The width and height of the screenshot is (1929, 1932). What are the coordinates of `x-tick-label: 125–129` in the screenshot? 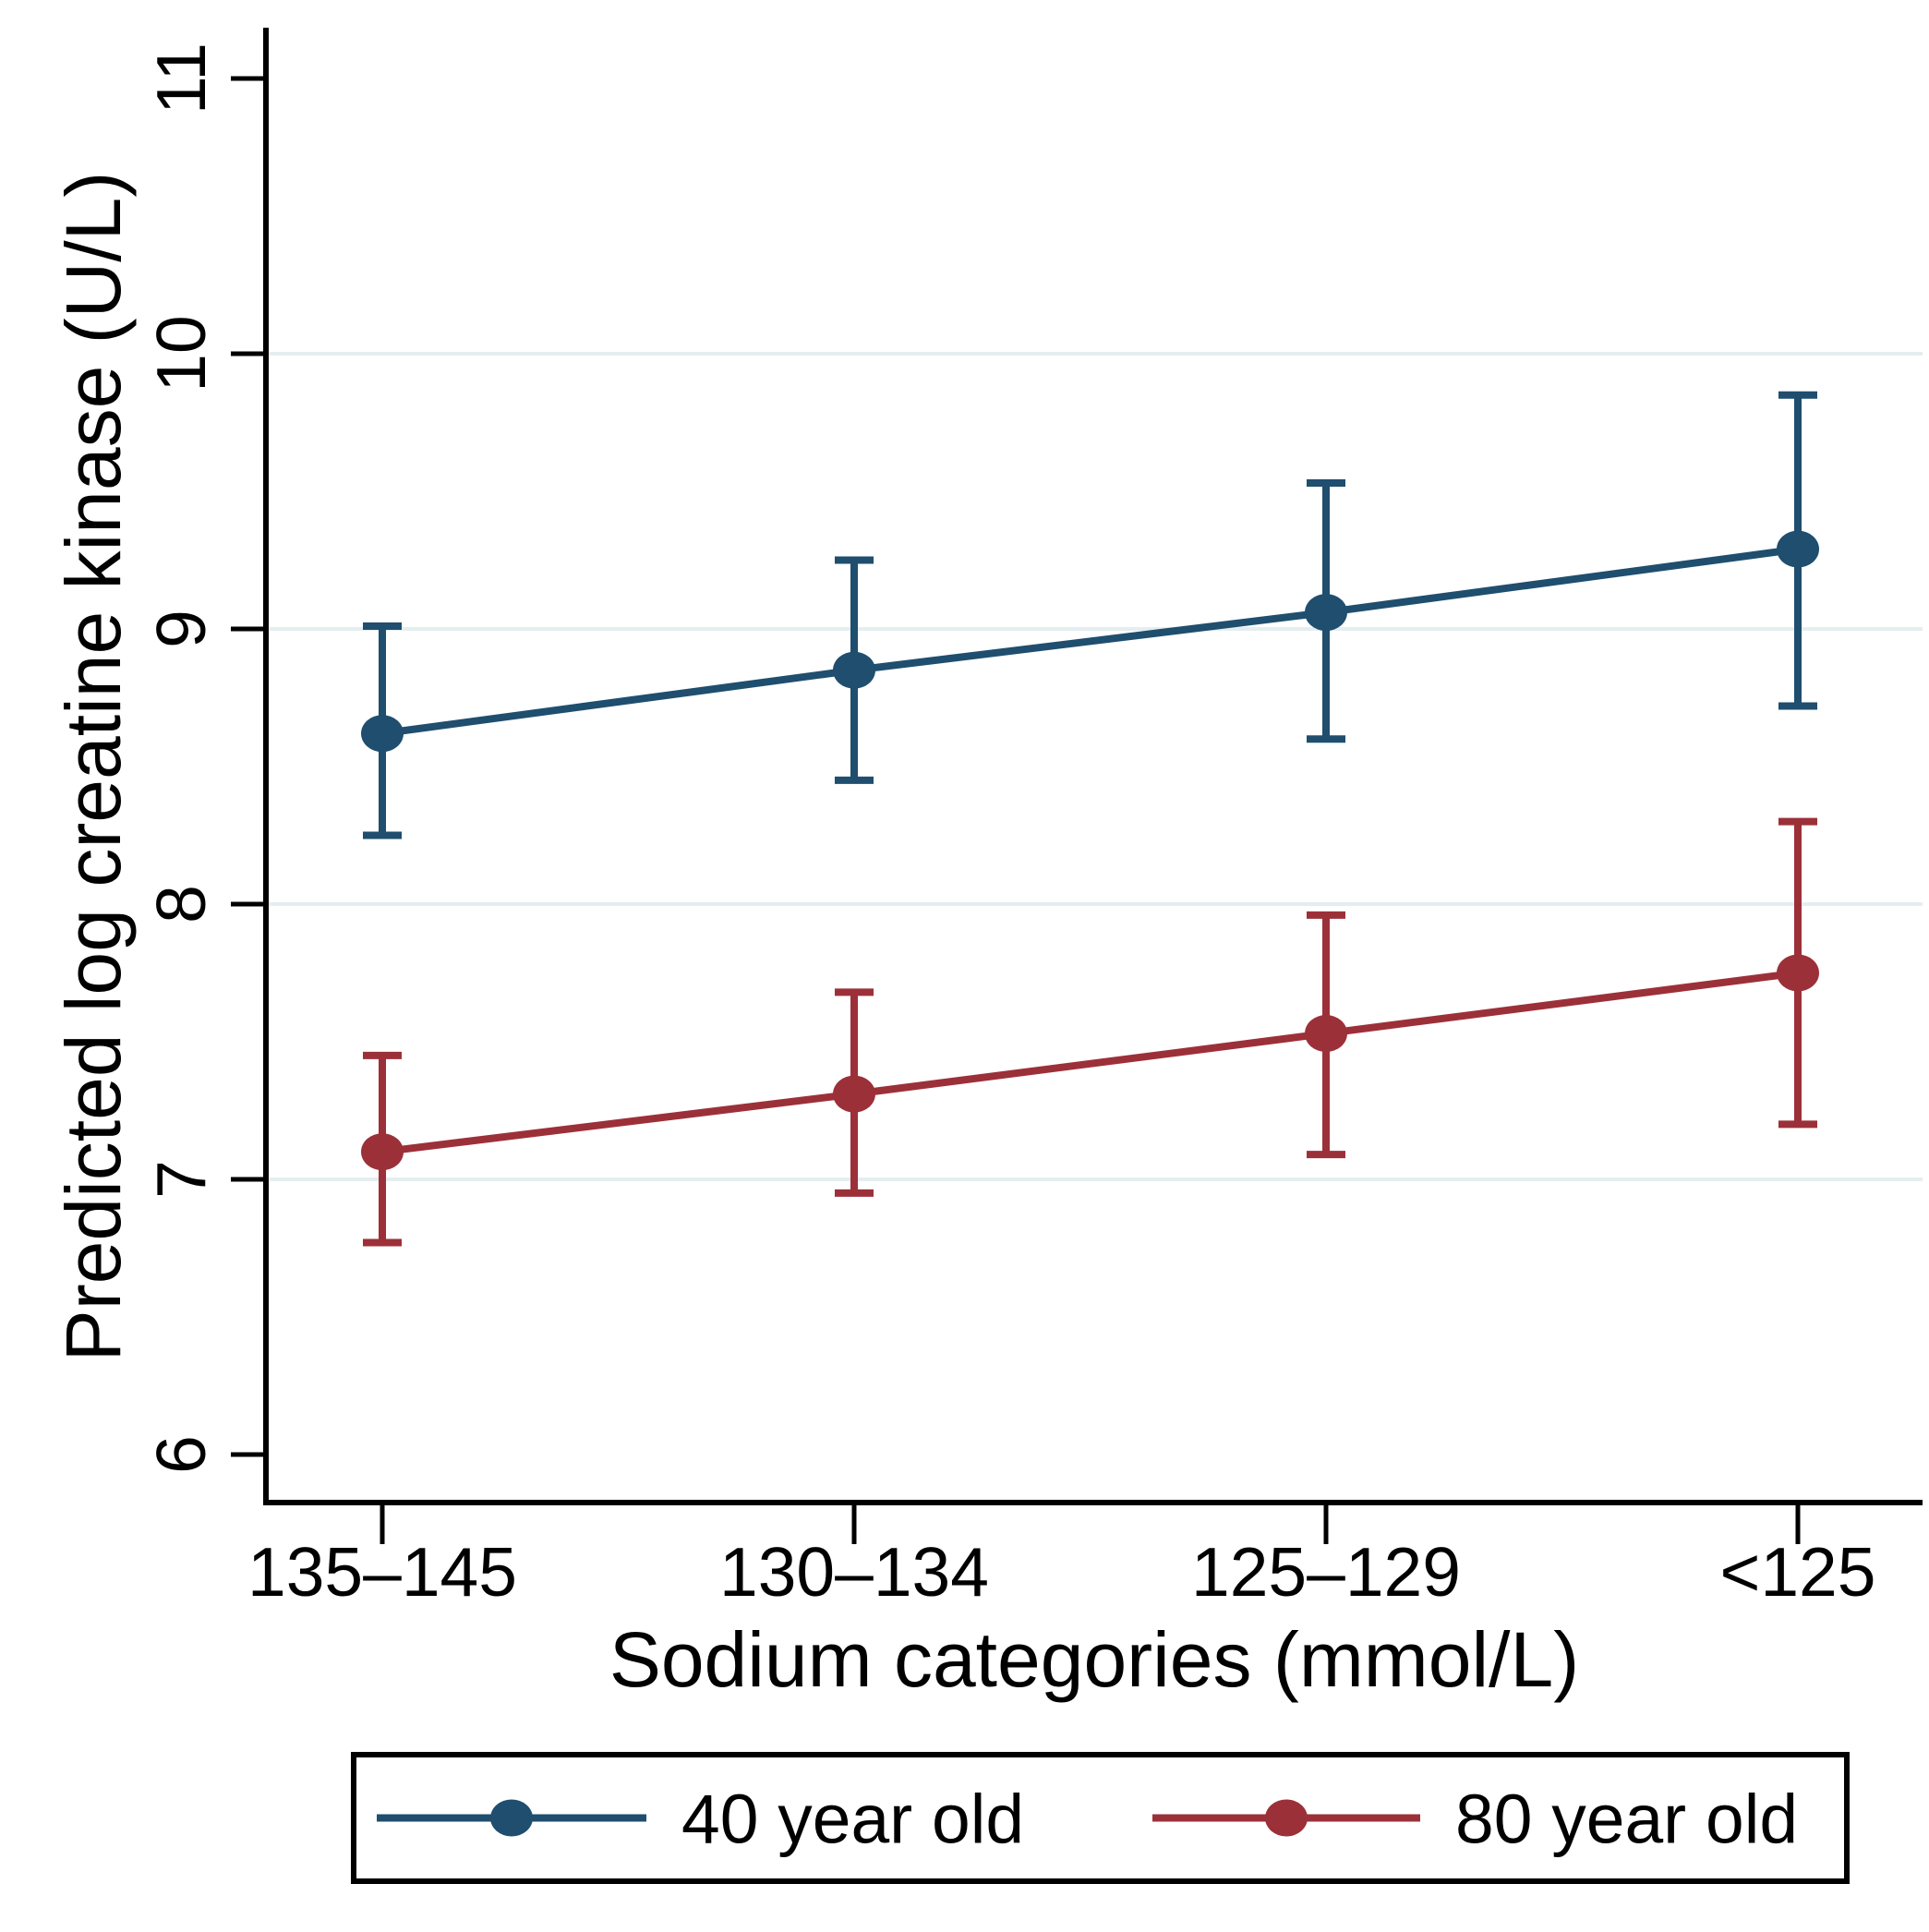 It's located at (1326, 1572).